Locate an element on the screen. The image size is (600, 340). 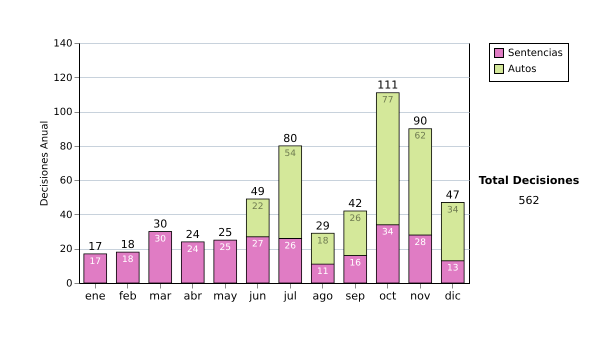
y-tick-label: 0 is located at coordinates (69, 284).